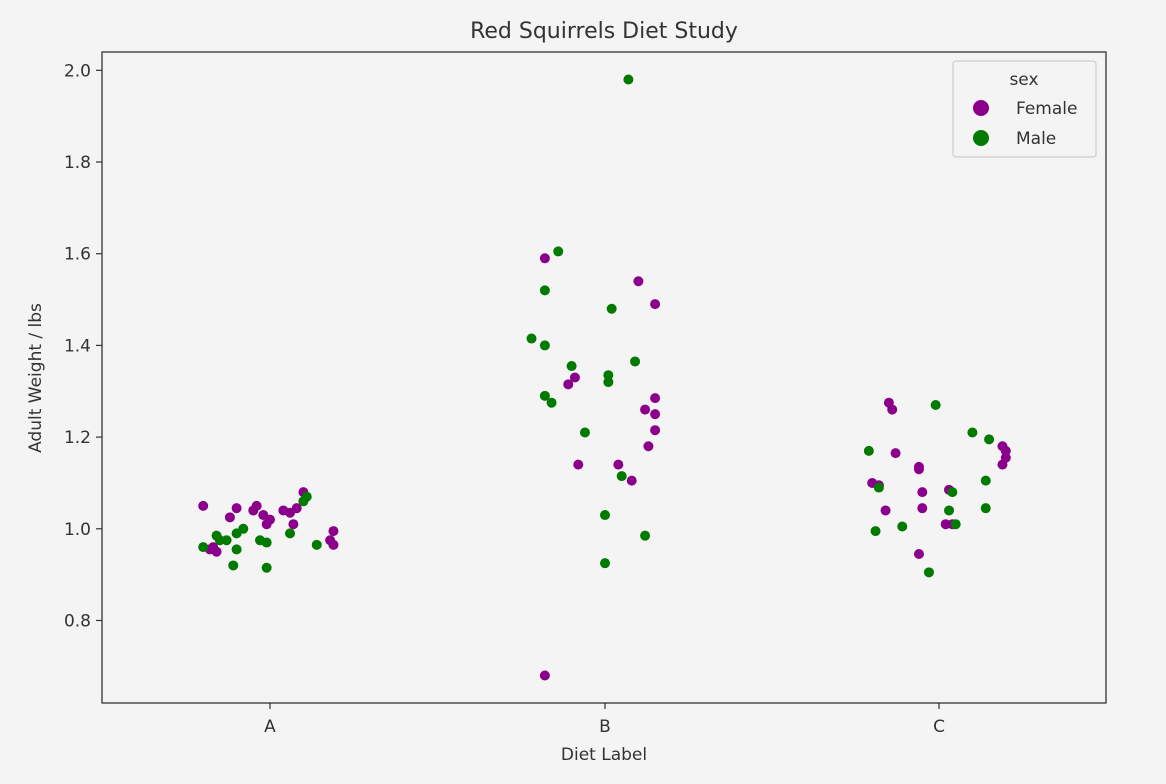 The height and width of the screenshot is (784, 1166). I want to click on x-tick-label: A, so click(270, 727).